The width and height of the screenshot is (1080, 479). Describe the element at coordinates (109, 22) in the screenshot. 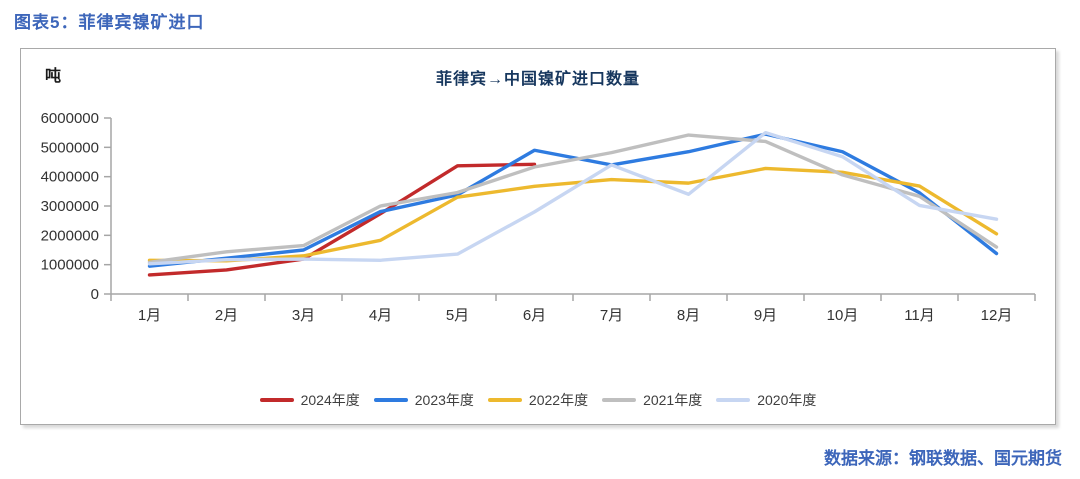

I see `figure-title: 图表5：菲律宾镍矿进口` at that location.